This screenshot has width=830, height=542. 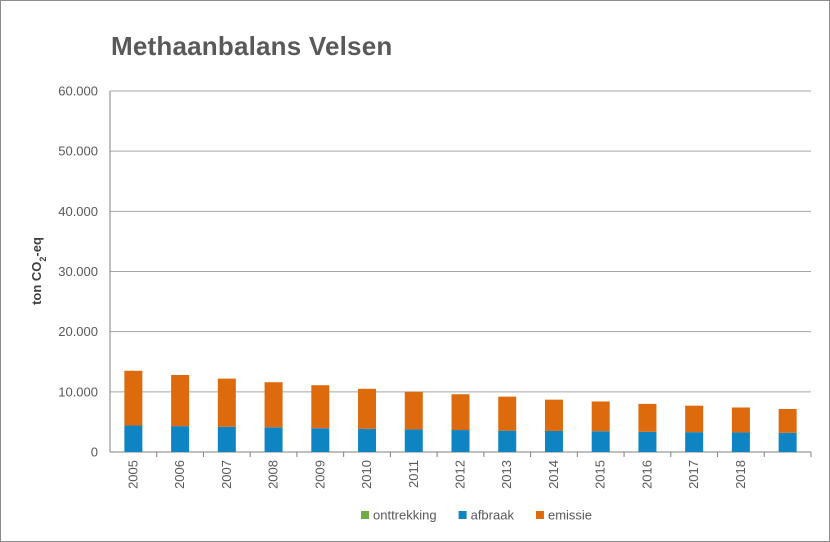 What do you see at coordinates (179, 474) in the screenshot?
I see `x-tick-label: 2006` at bounding box center [179, 474].